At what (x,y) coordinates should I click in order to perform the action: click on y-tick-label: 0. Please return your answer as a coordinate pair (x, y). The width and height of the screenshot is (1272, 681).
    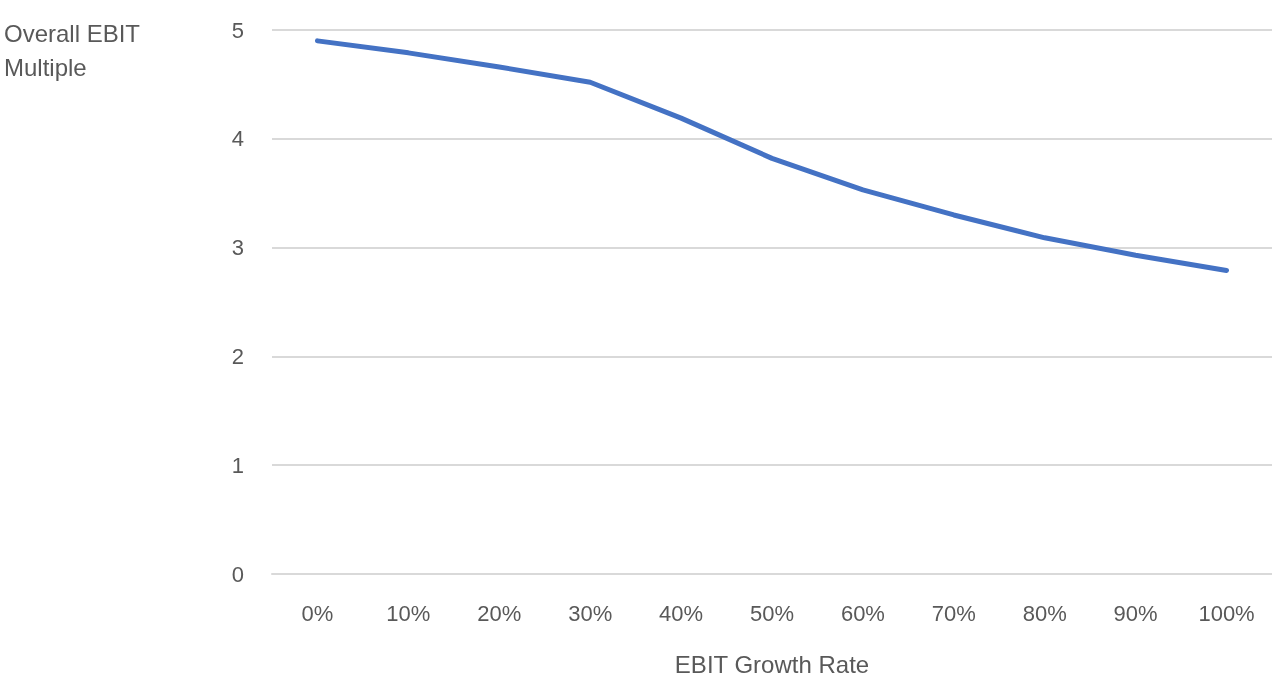
    Looking at the image, I should click on (237, 574).